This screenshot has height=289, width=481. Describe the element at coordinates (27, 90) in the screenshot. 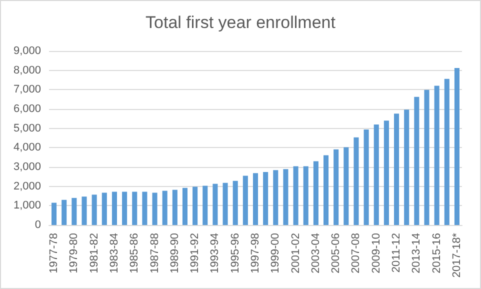

I see `y-tick-label: 7,000` at that location.